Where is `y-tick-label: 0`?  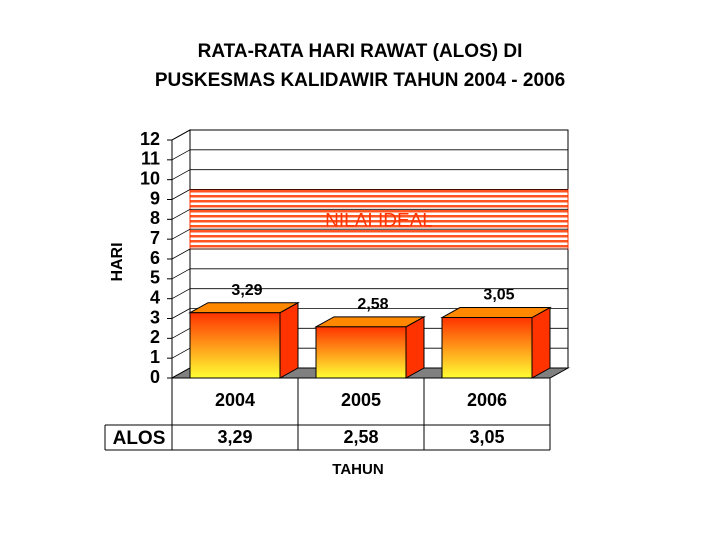
y-tick-label: 0 is located at coordinates (155, 377).